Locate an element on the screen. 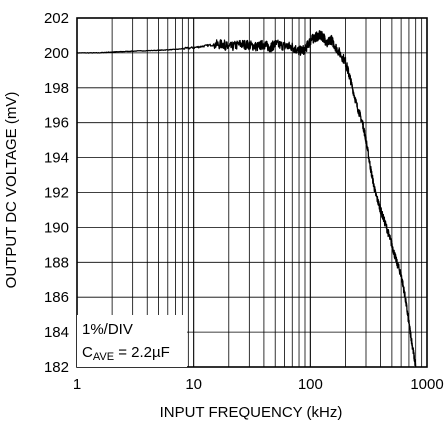 Image resolution: width=446 pixels, height=428 pixels. y-tick-label: 188 is located at coordinates (56, 262).